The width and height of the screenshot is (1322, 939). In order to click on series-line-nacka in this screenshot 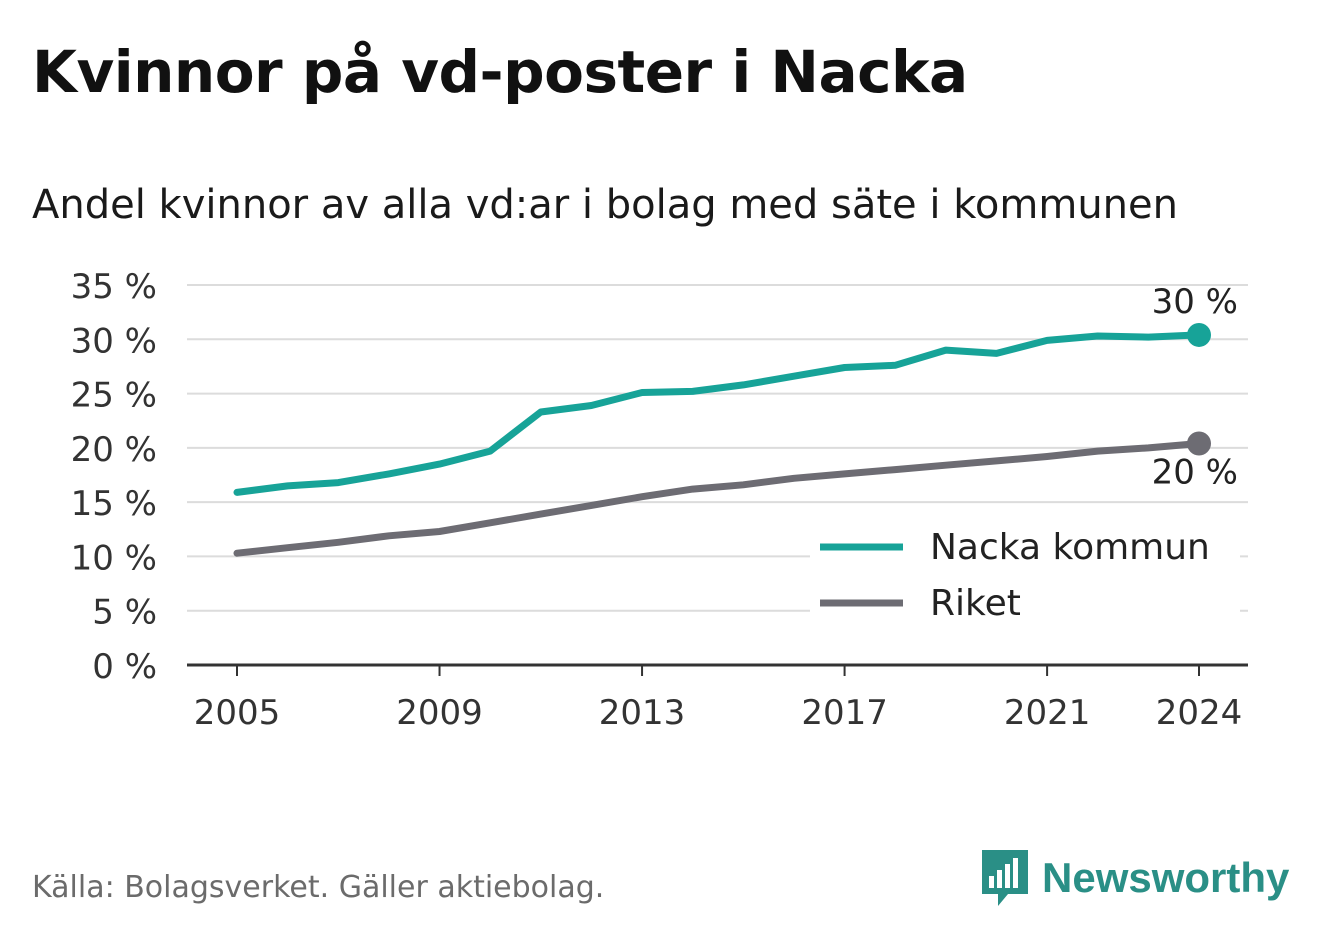, I will do `click(718, 413)`.